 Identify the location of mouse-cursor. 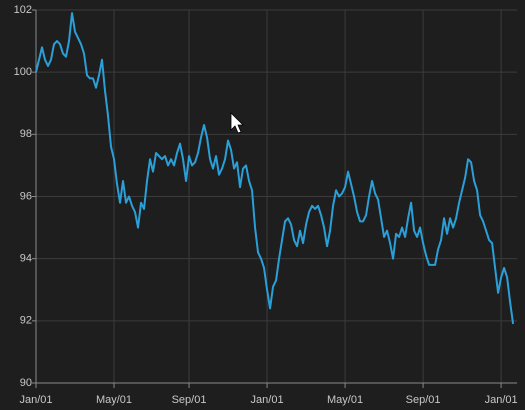
(237, 123).